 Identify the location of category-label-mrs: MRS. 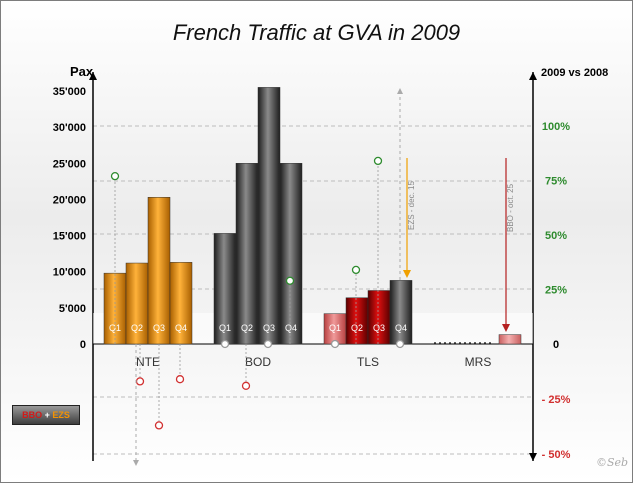
(478, 362).